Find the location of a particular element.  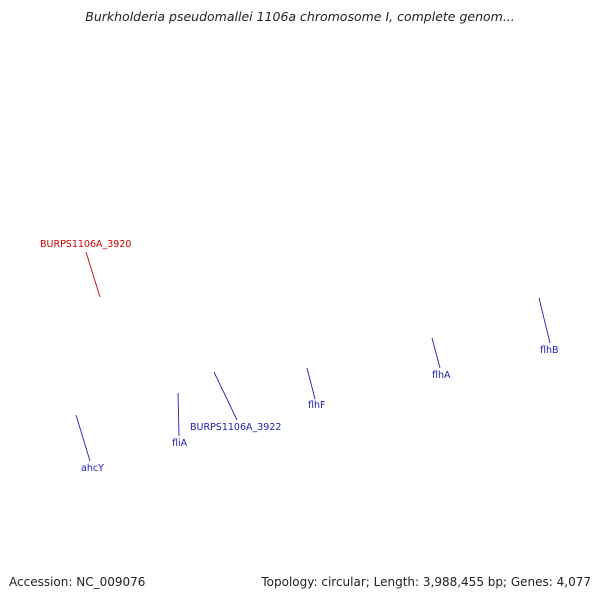

gene-label-burps1106a-3922-leader is located at coordinates (225, 396).